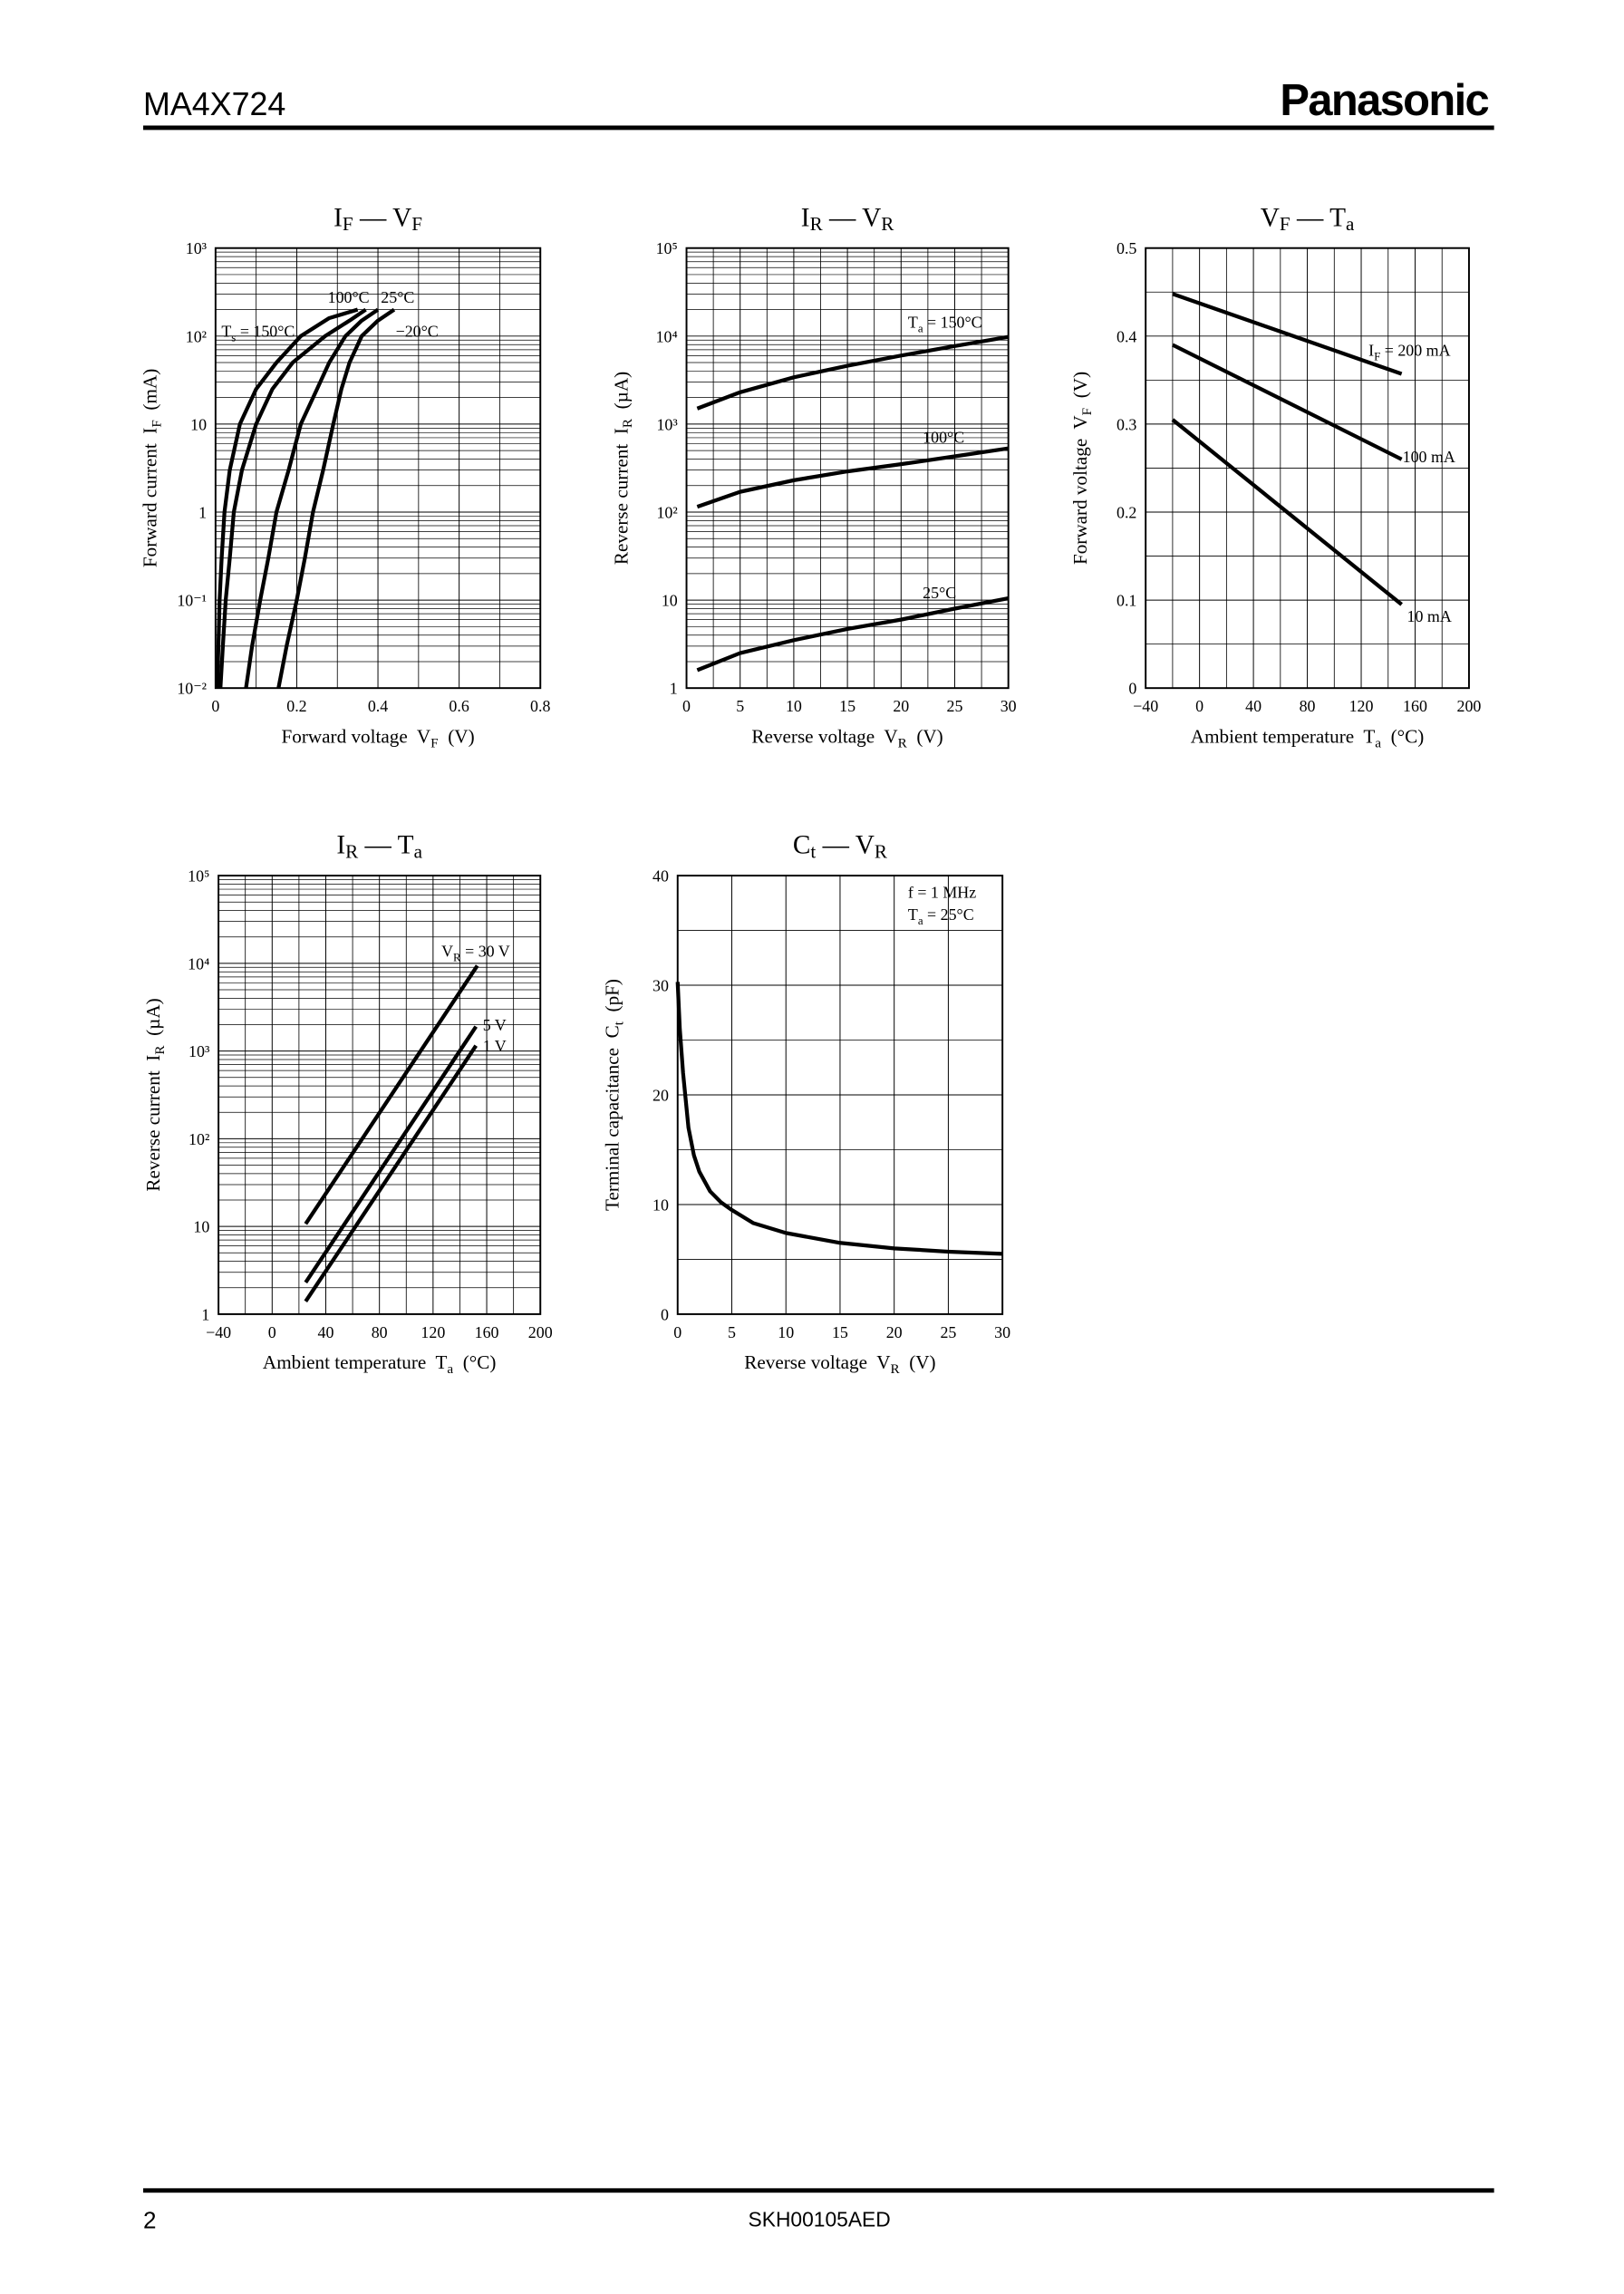 This screenshot has width=1624, height=2294. I want to click on text-run: Reverse voltage V, so click(817, 1362).